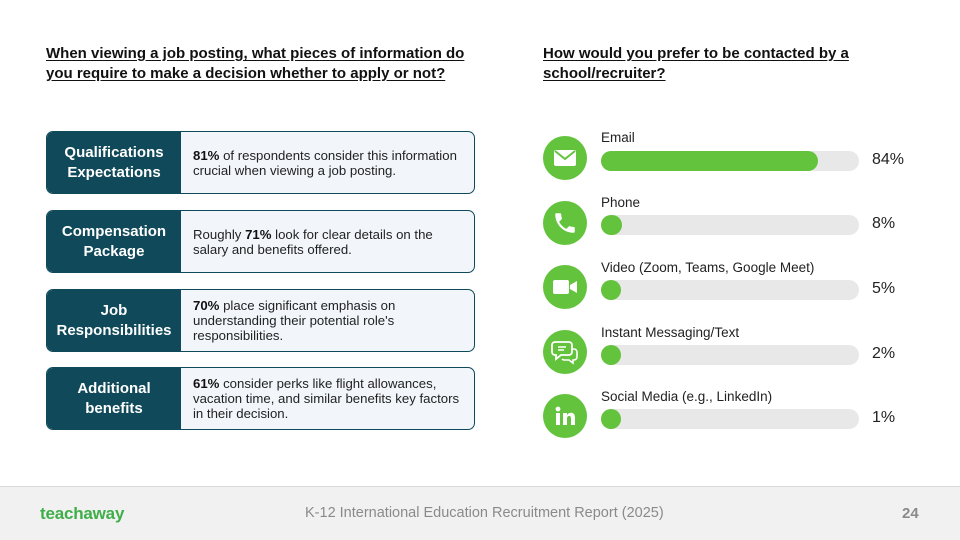 This screenshot has width=960, height=540. Describe the element at coordinates (611, 290) in the screenshot. I see `bar-fill-video` at that location.